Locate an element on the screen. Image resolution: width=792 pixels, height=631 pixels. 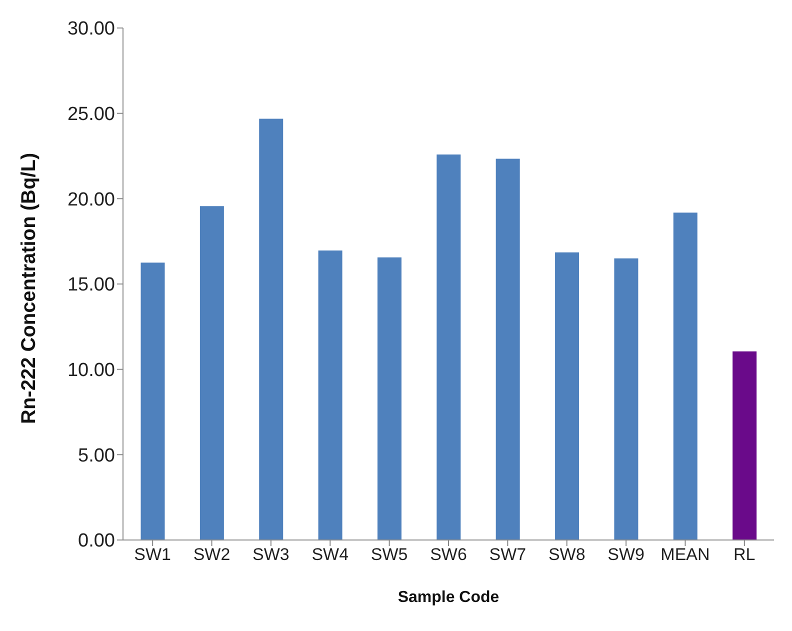
x-tick-label: MEAN is located at coordinates (685, 554).